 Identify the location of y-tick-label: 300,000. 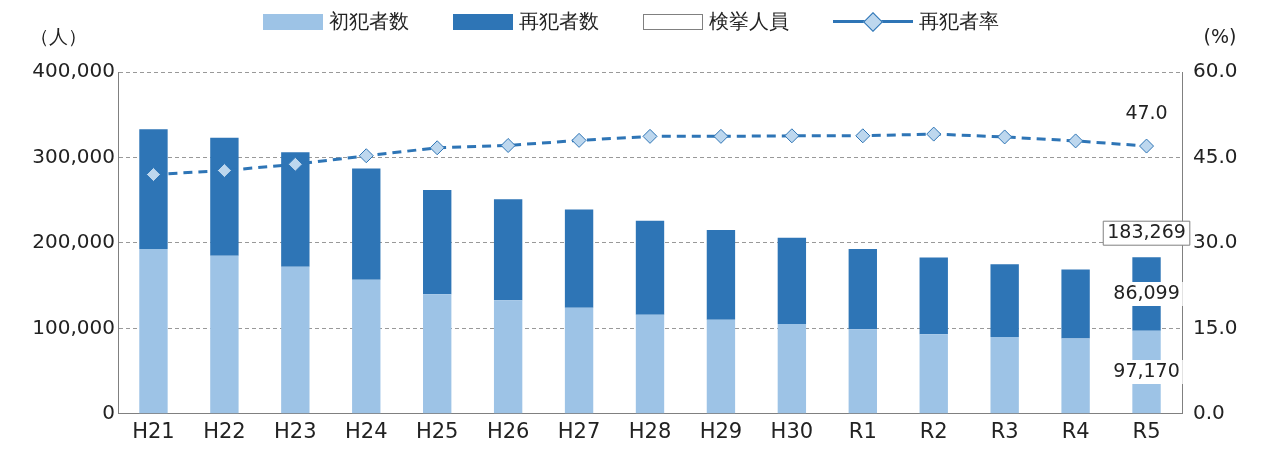
(73, 155).